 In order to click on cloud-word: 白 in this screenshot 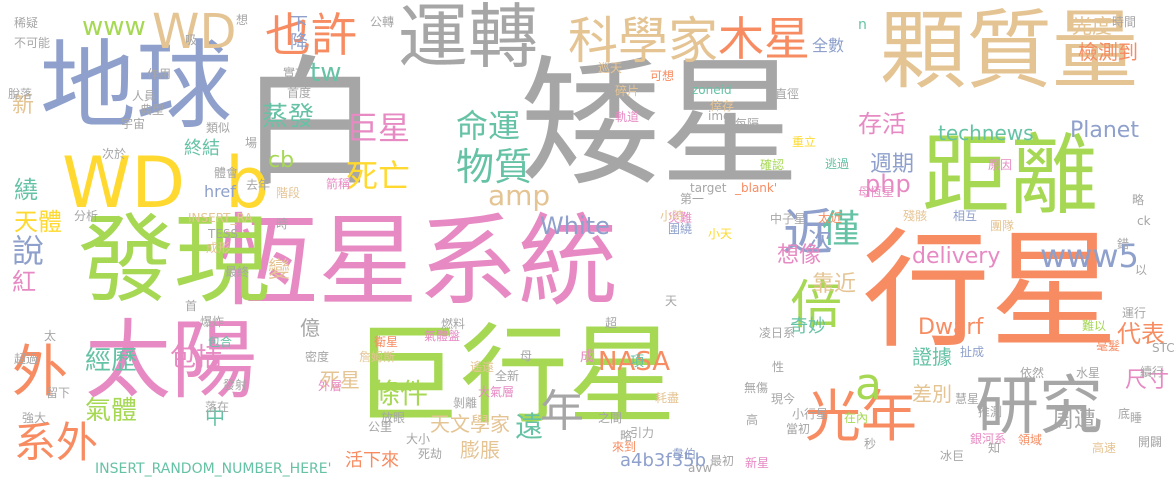, I will do `click(310, 124)`.